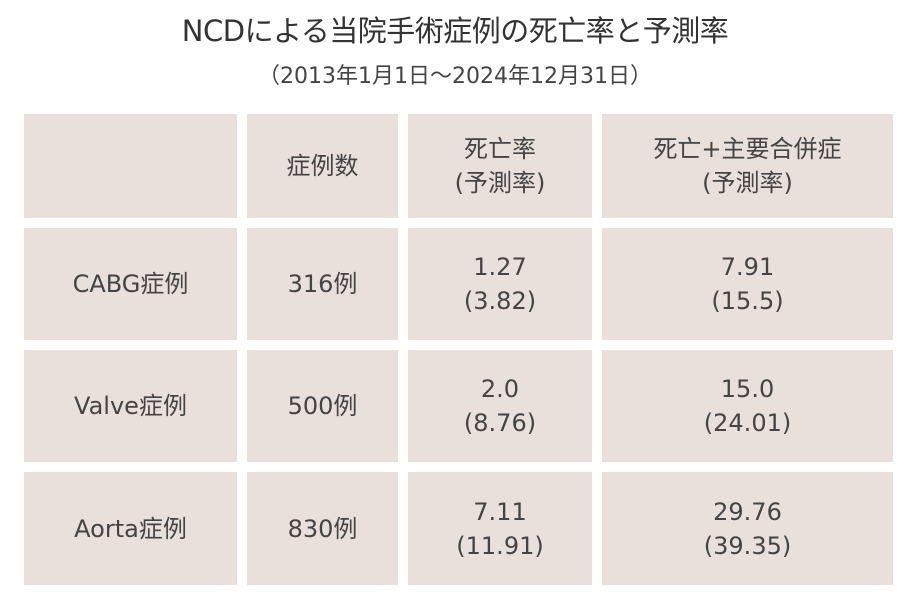  I want to click on header-cell: 死亡+主要合併症 (予測率), so click(747, 166).